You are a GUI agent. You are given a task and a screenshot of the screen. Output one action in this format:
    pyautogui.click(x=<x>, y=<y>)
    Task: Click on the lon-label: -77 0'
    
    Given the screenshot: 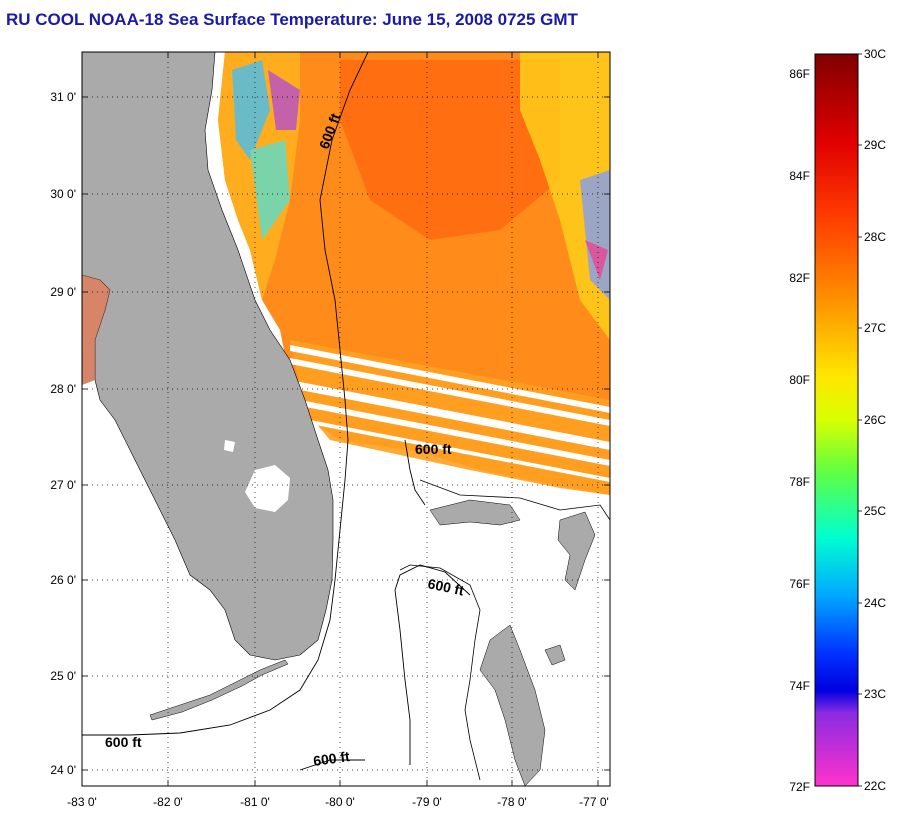 What is the action you would take?
    pyautogui.click(x=594, y=802)
    